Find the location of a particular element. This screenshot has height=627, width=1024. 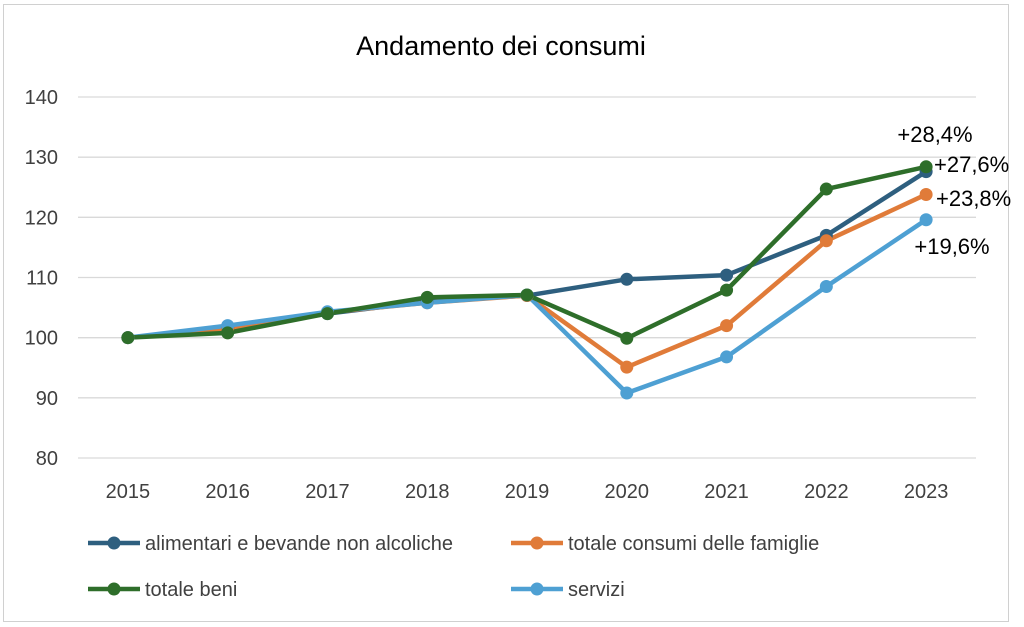

x-tick-label: 2016 is located at coordinates (227, 492).